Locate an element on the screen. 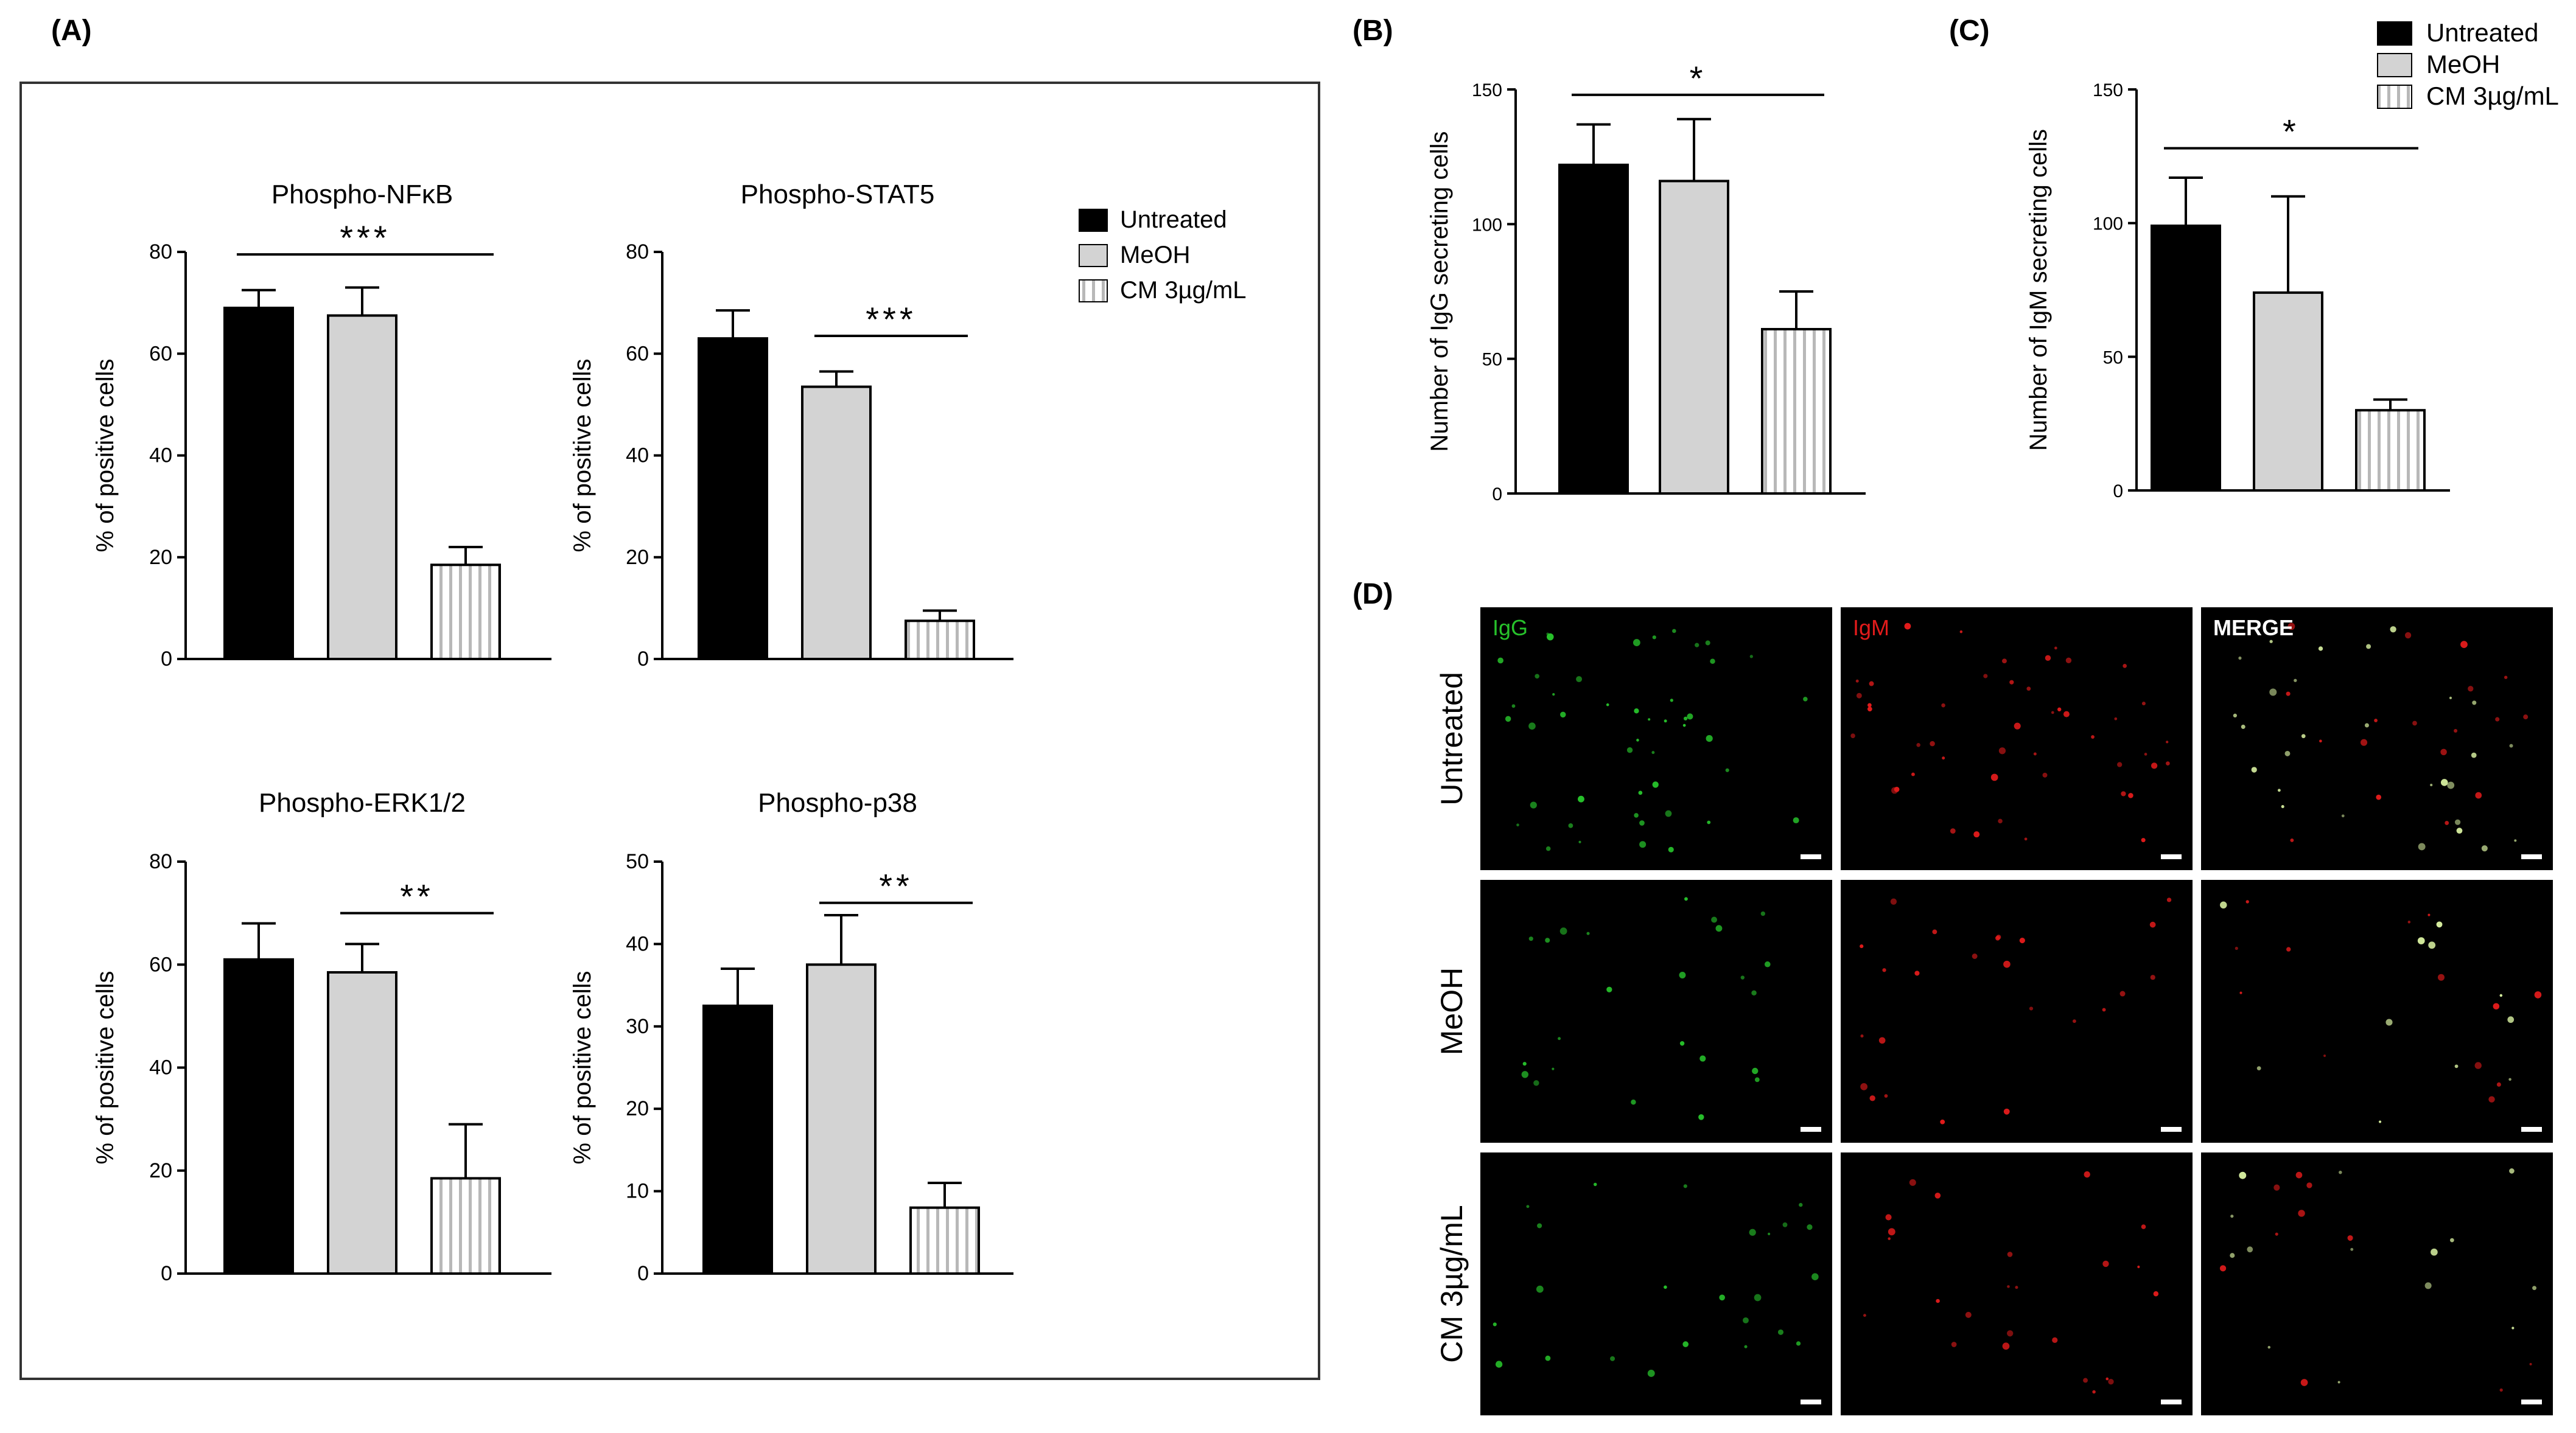 Image resolution: width=2576 pixels, height=1433 pixels. micrograph-row-label: Untreated is located at coordinates (1452, 739).